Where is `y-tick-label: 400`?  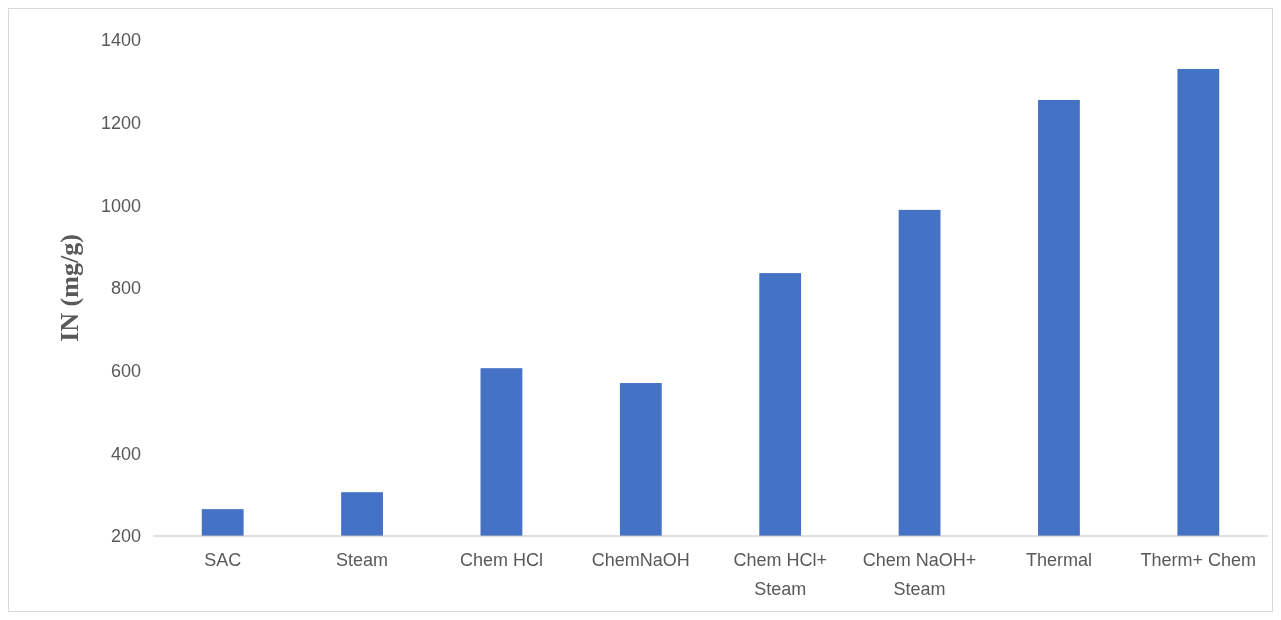
y-tick-label: 400 is located at coordinates (125, 453).